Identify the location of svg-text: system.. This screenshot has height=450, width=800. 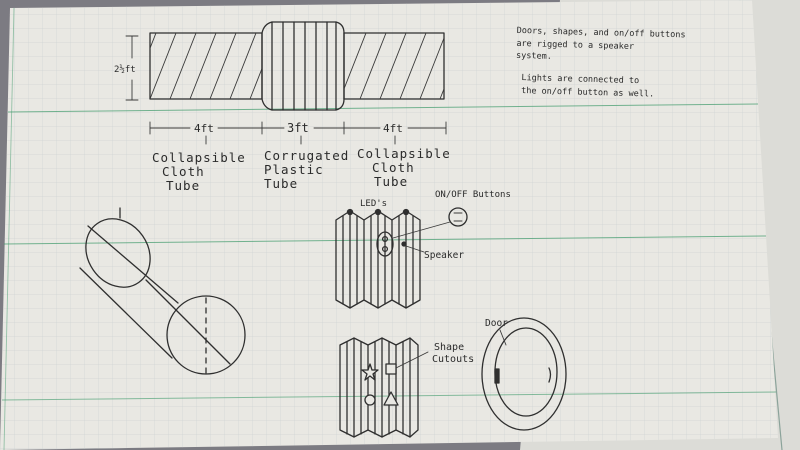
(534, 56).